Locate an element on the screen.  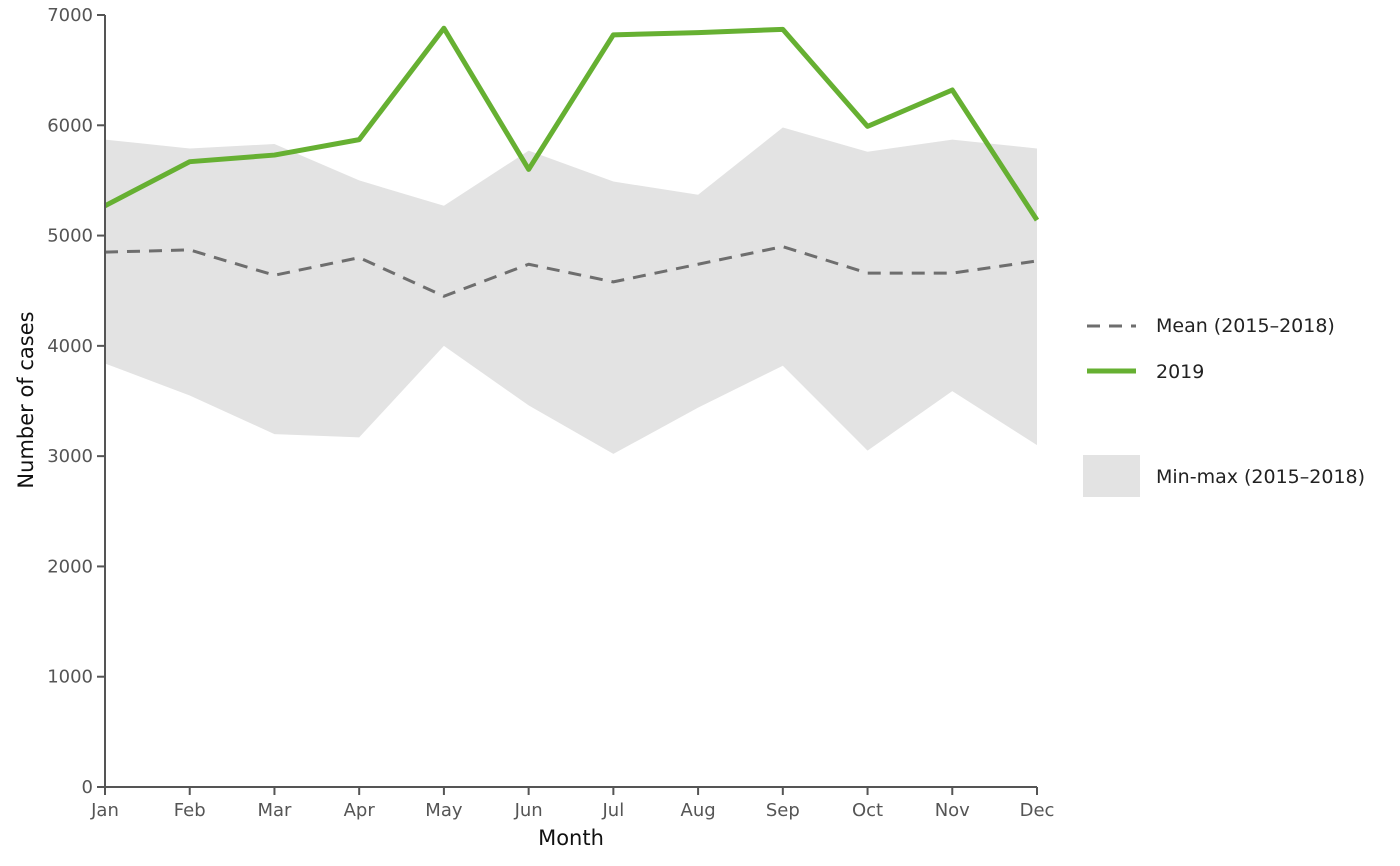
y-tick-label: 3000 is located at coordinates (70, 456).